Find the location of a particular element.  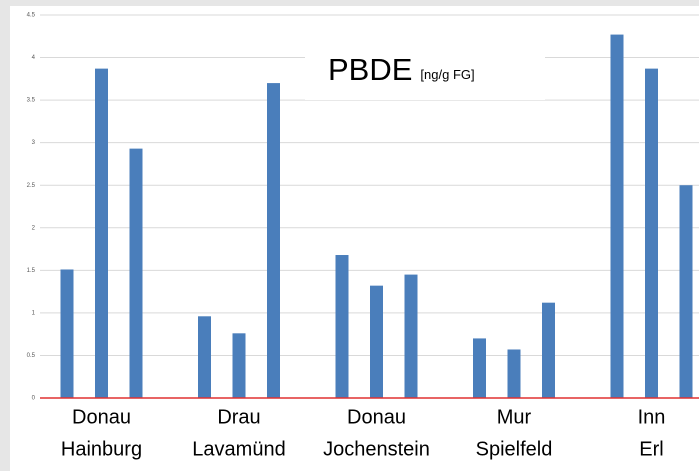

x-category-label: Hainburg is located at coordinates (101, 449).